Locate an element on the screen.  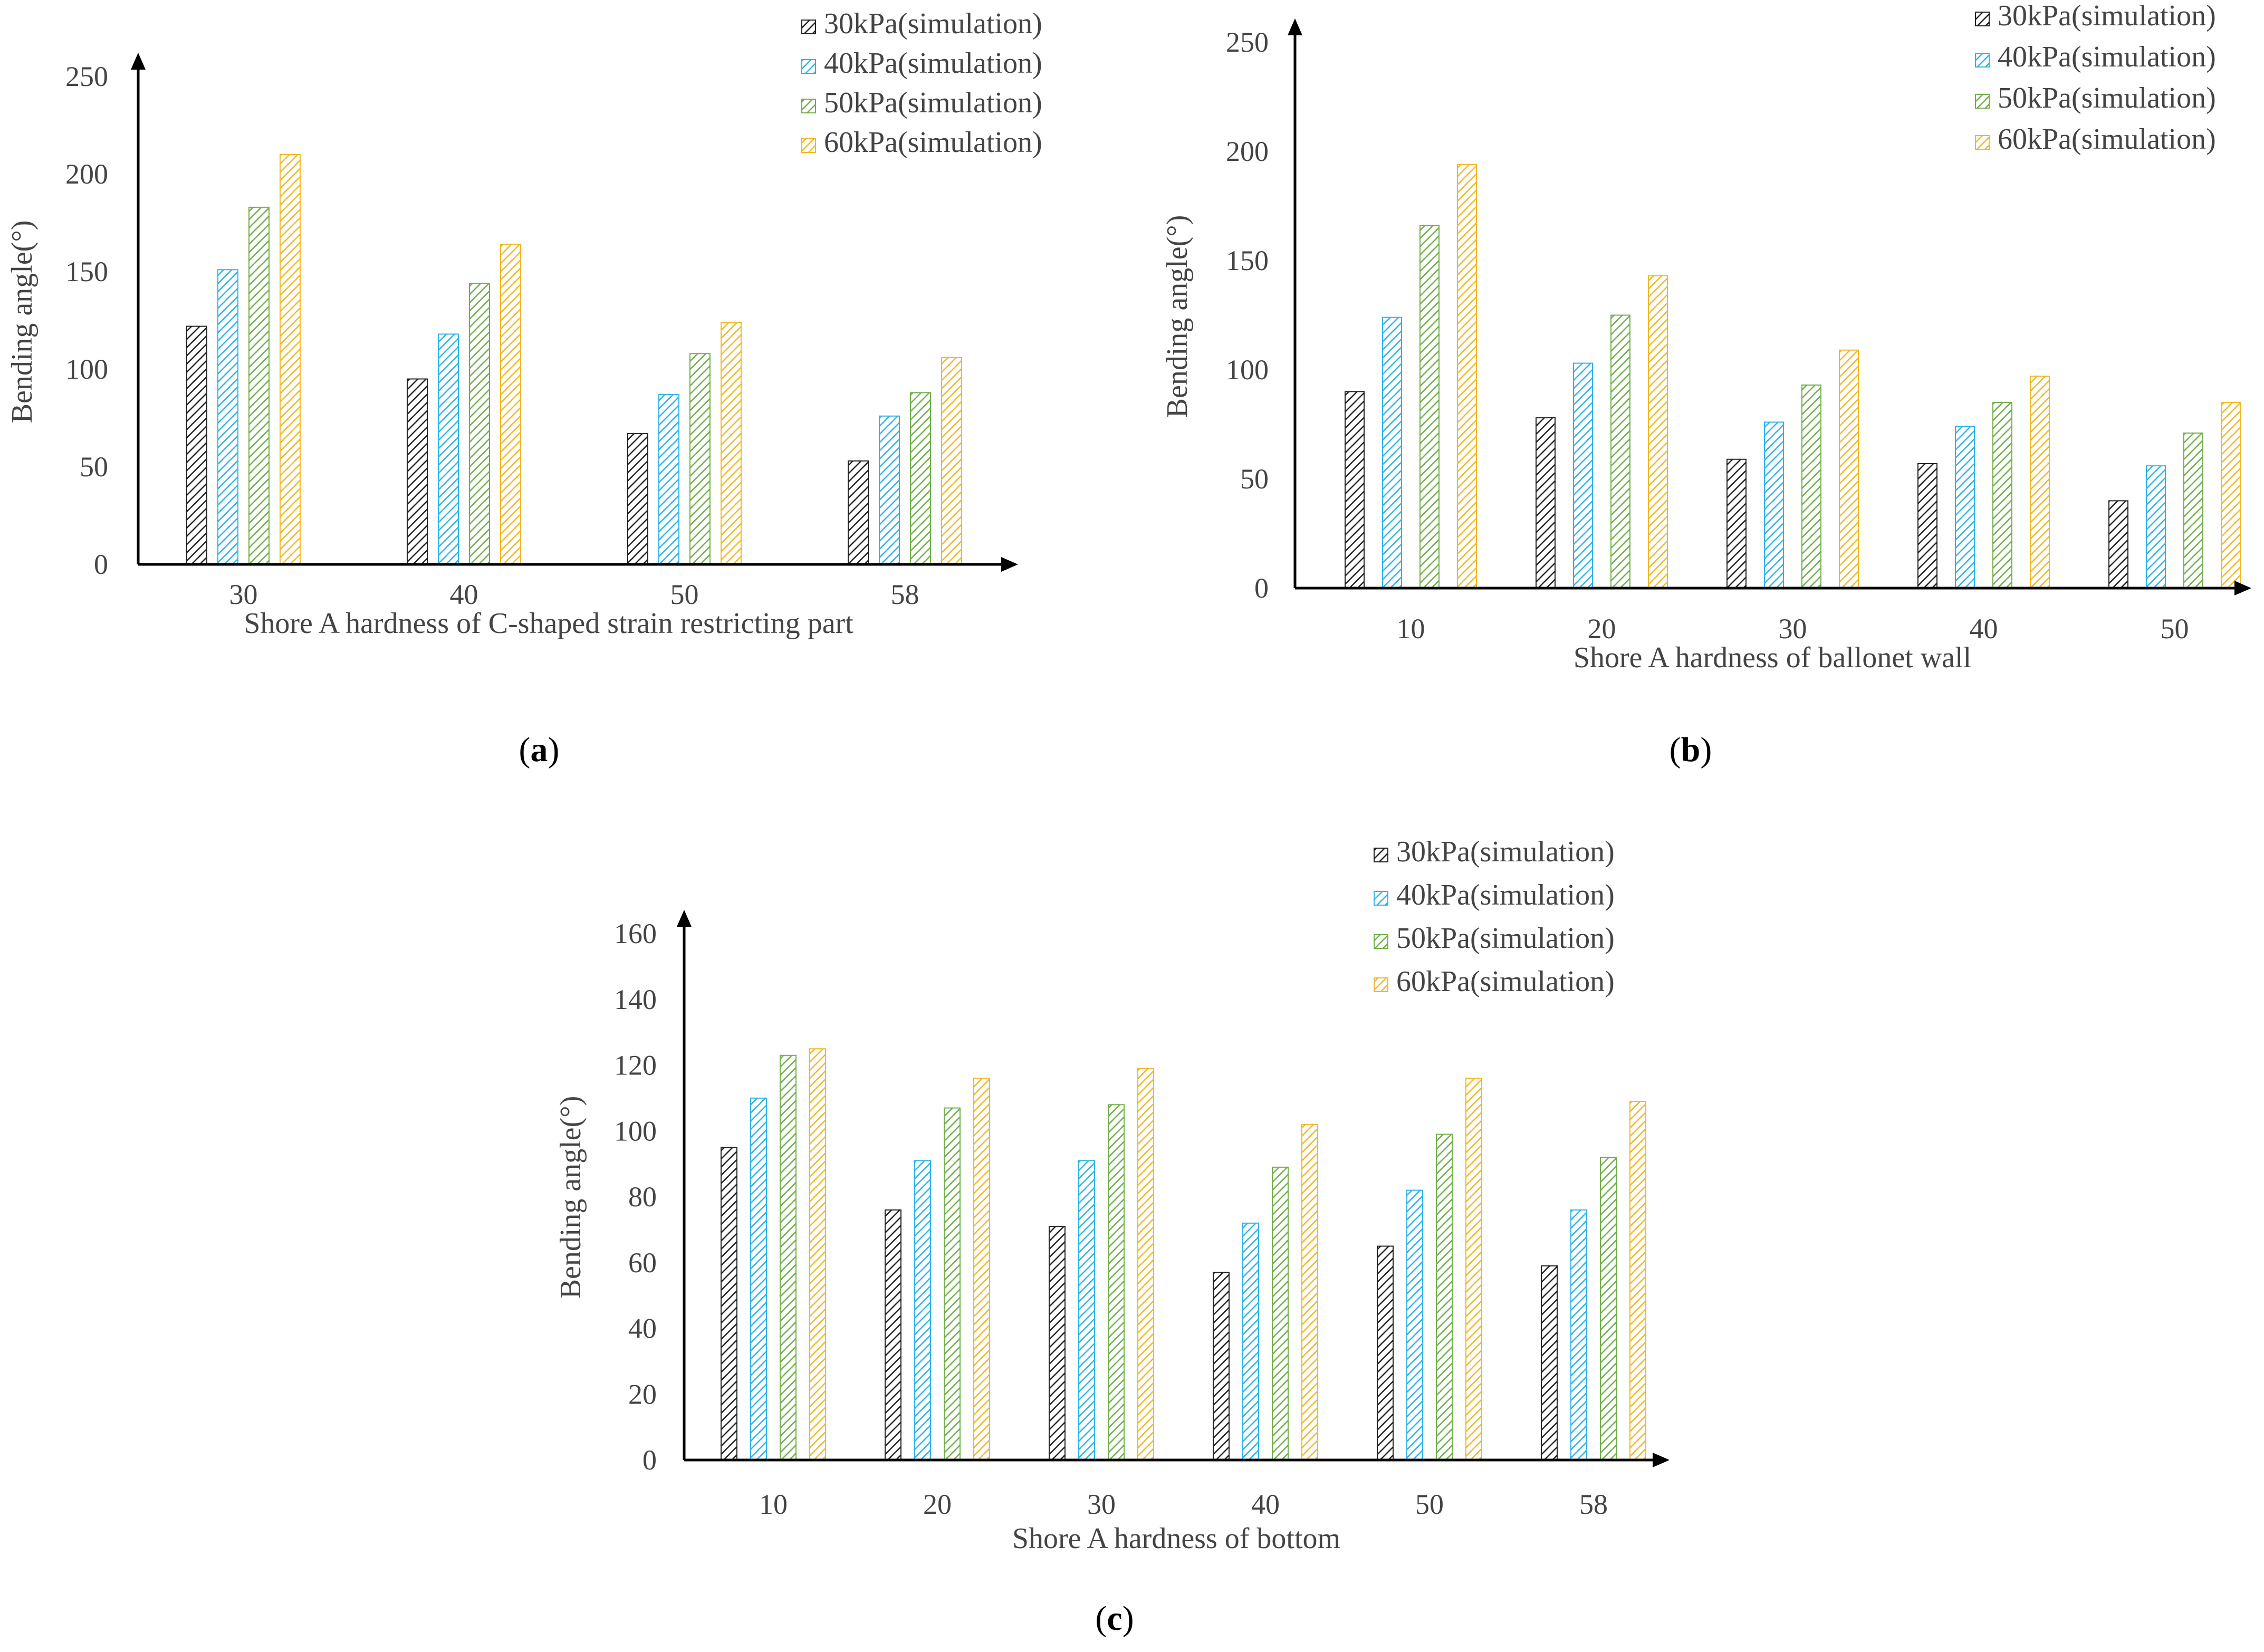
bar-c-10-s4 is located at coordinates (817, 1254).